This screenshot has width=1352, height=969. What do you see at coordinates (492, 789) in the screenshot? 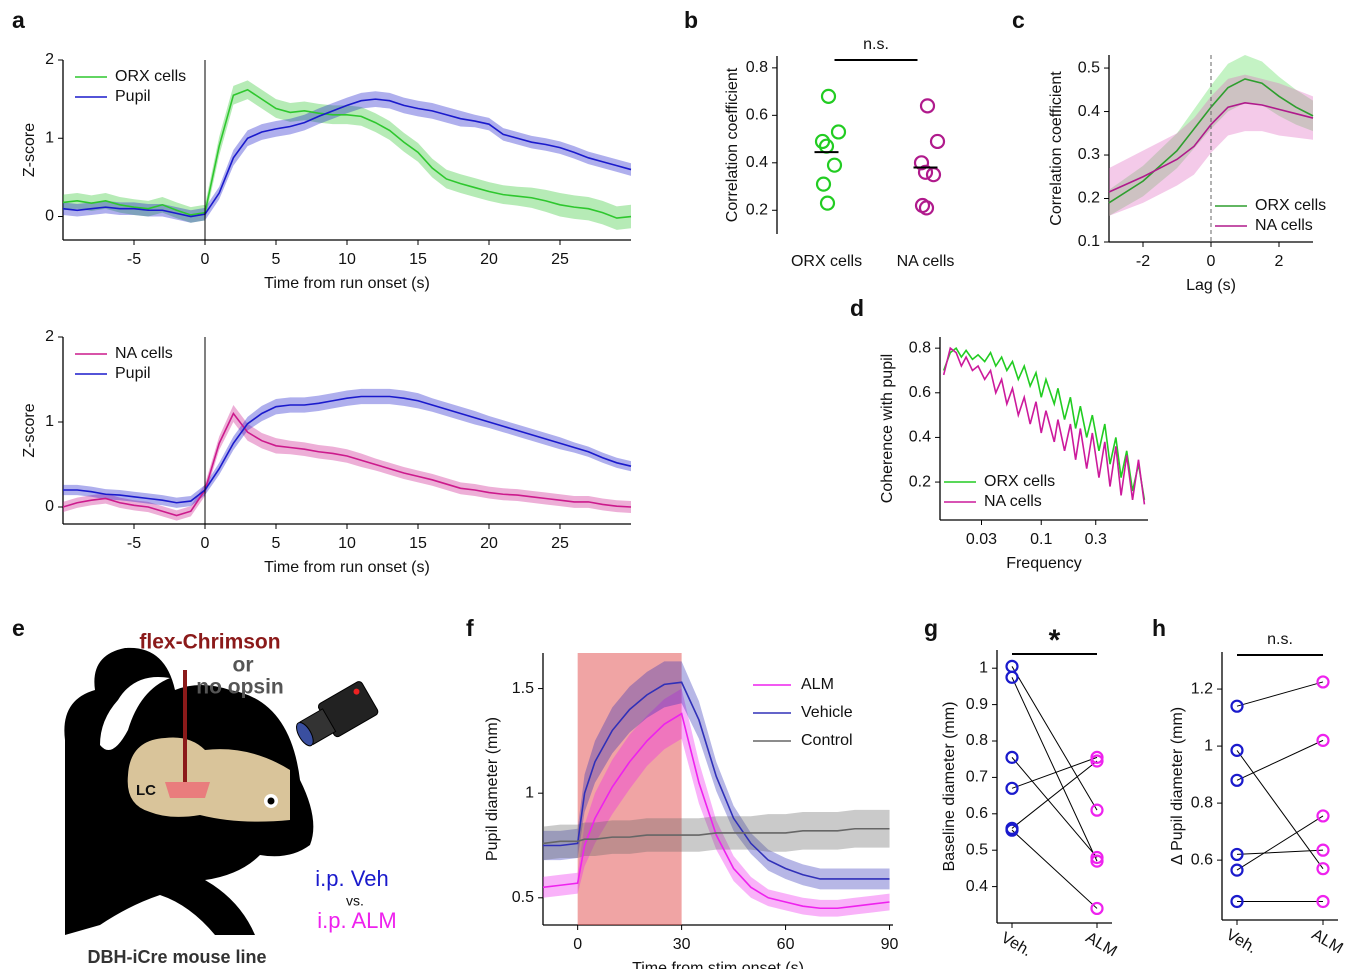
I see `y-axis-label: Pupil diameter (mm)` at bounding box center [492, 789].